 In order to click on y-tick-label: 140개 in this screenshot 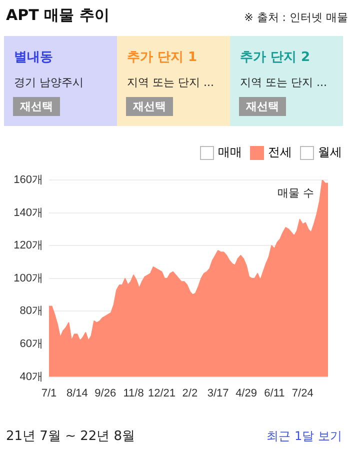, I will do `click(28, 212)`.